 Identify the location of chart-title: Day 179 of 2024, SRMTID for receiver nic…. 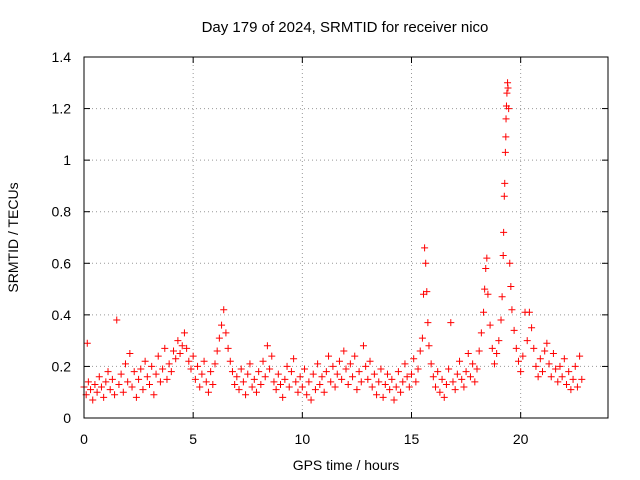
(345, 27).